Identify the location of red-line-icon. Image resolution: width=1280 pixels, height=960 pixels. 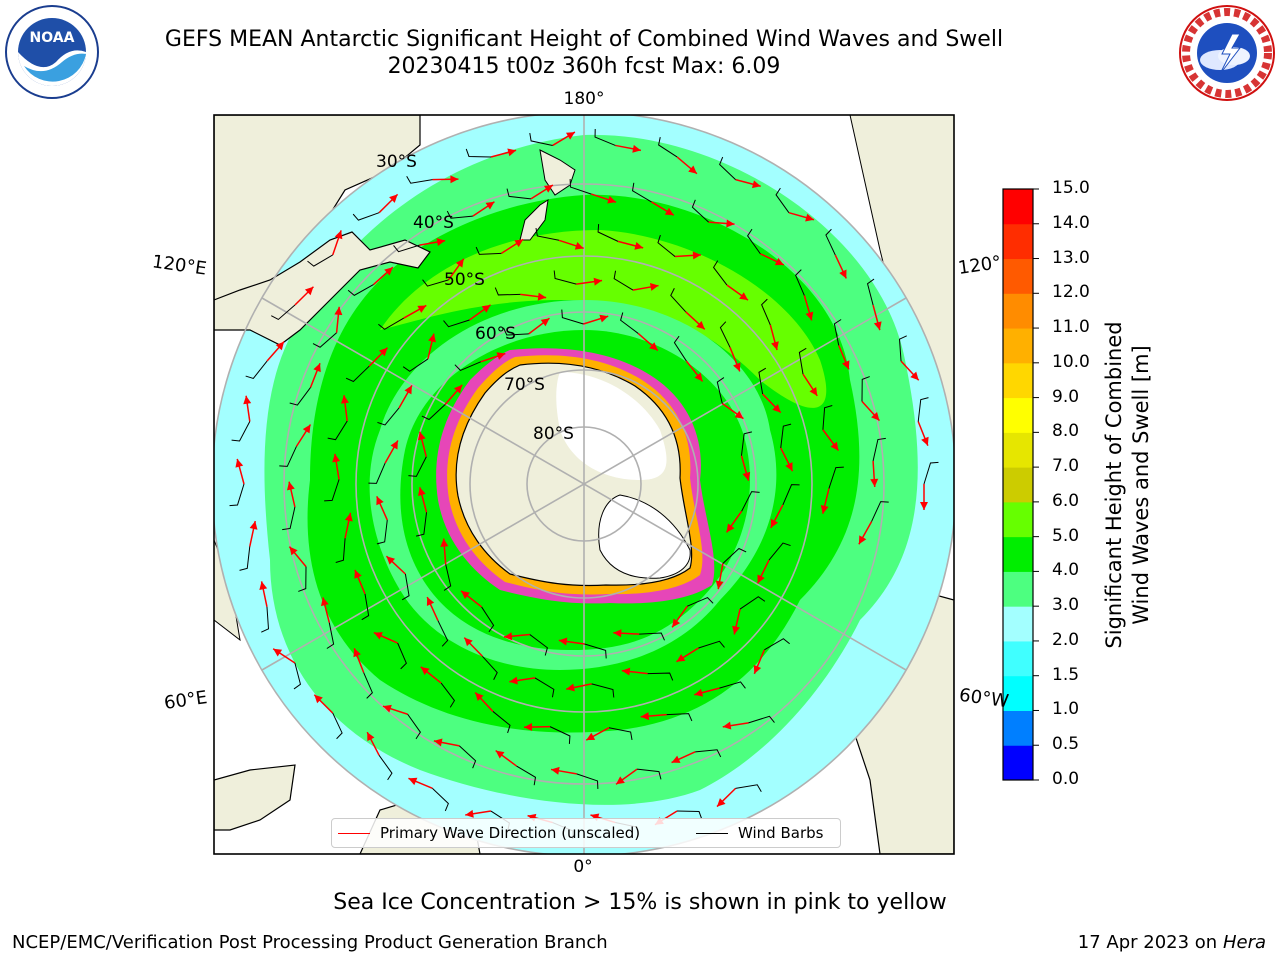
(354, 833).